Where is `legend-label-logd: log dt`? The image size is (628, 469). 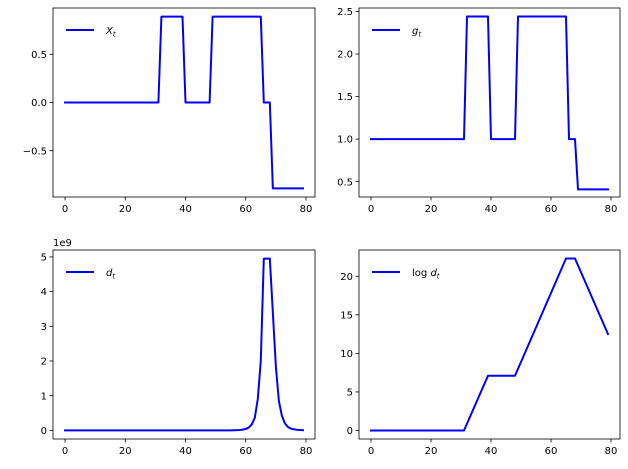
legend-label-logd: log dt is located at coordinates (426, 274).